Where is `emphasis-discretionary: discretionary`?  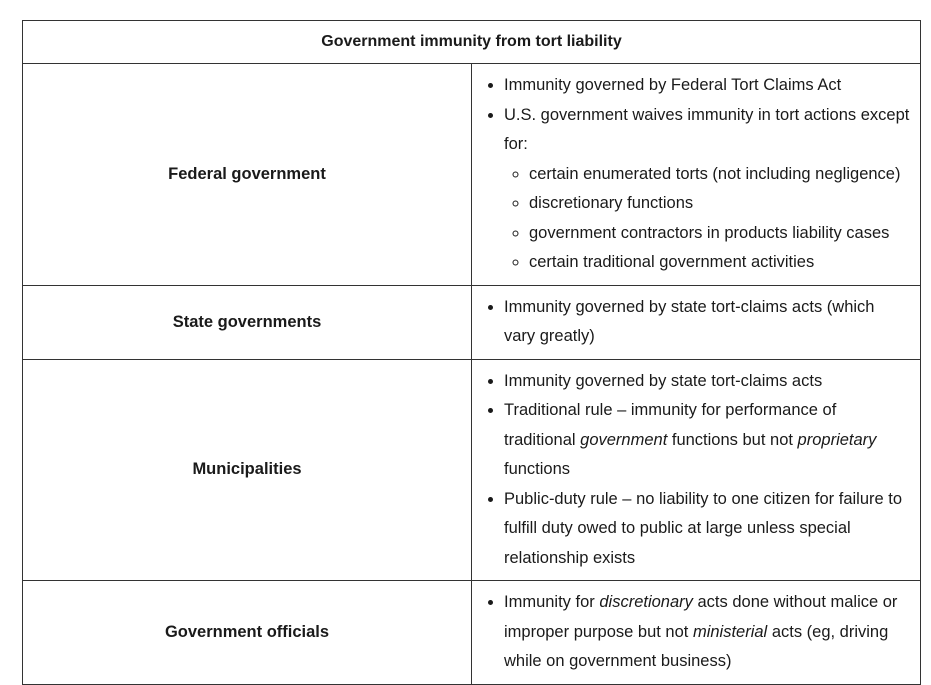
emphasis-discretionary: discretionary is located at coordinates (646, 602).